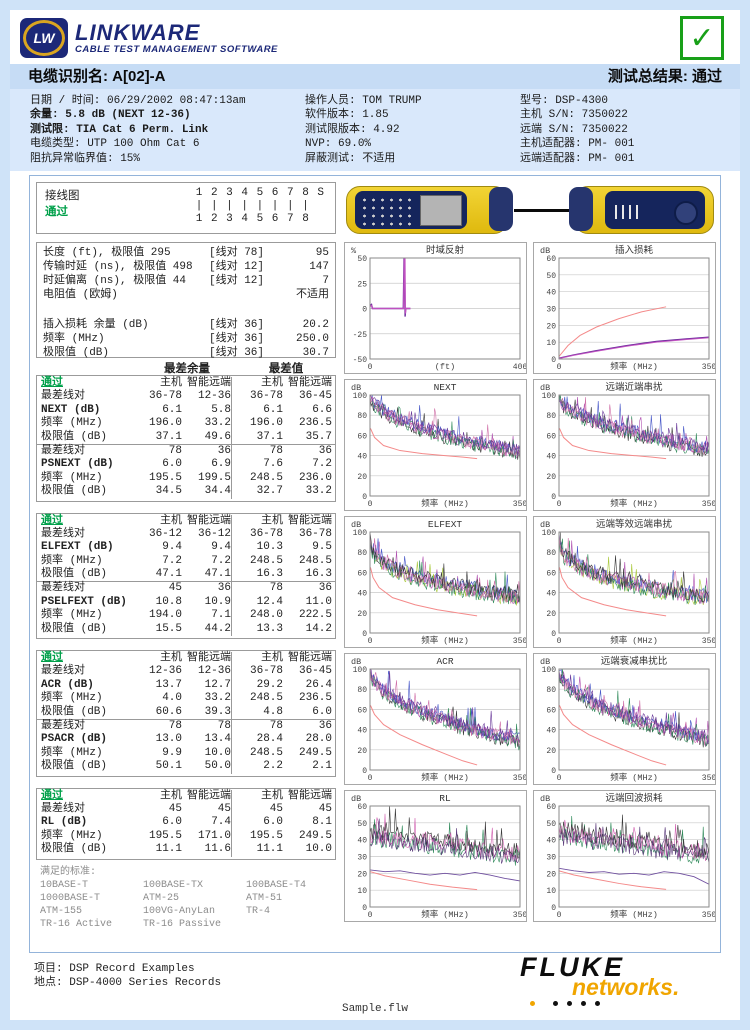 The image size is (750, 1030). Describe the element at coordinates (72, 752) in the screenshot. I see `row-label: 频率 (MHz)` at that location.